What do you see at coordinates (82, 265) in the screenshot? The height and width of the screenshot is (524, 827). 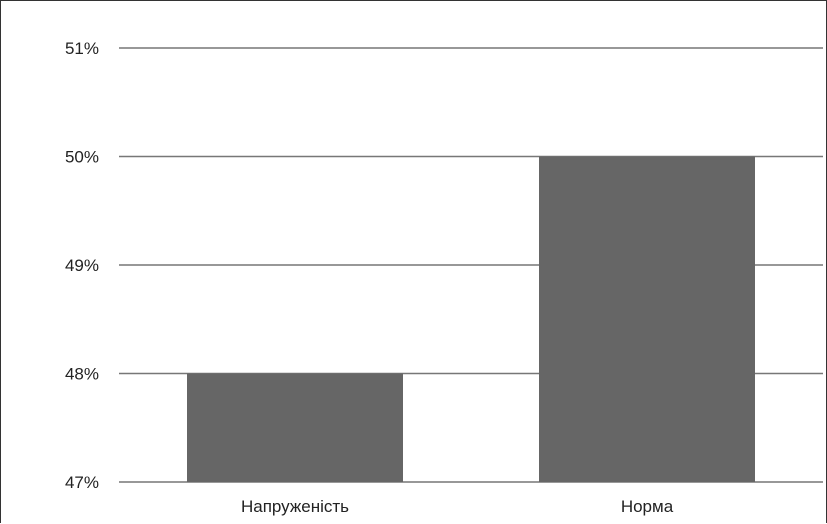 I see `y-tick-label: 49%` at bounding box center [82, 265].